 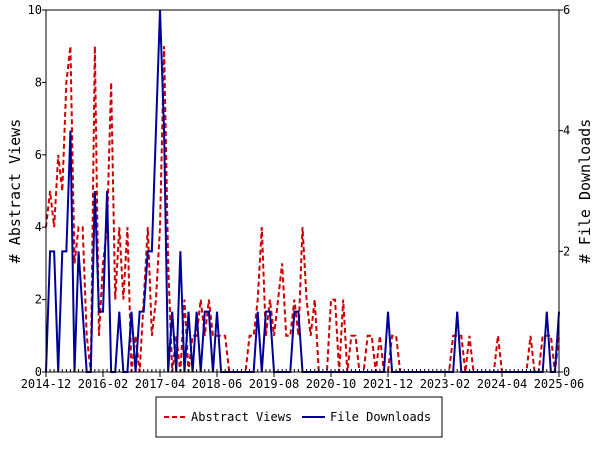 I want to click on y-left-tick-label: 2, so click(x=38, y=300).